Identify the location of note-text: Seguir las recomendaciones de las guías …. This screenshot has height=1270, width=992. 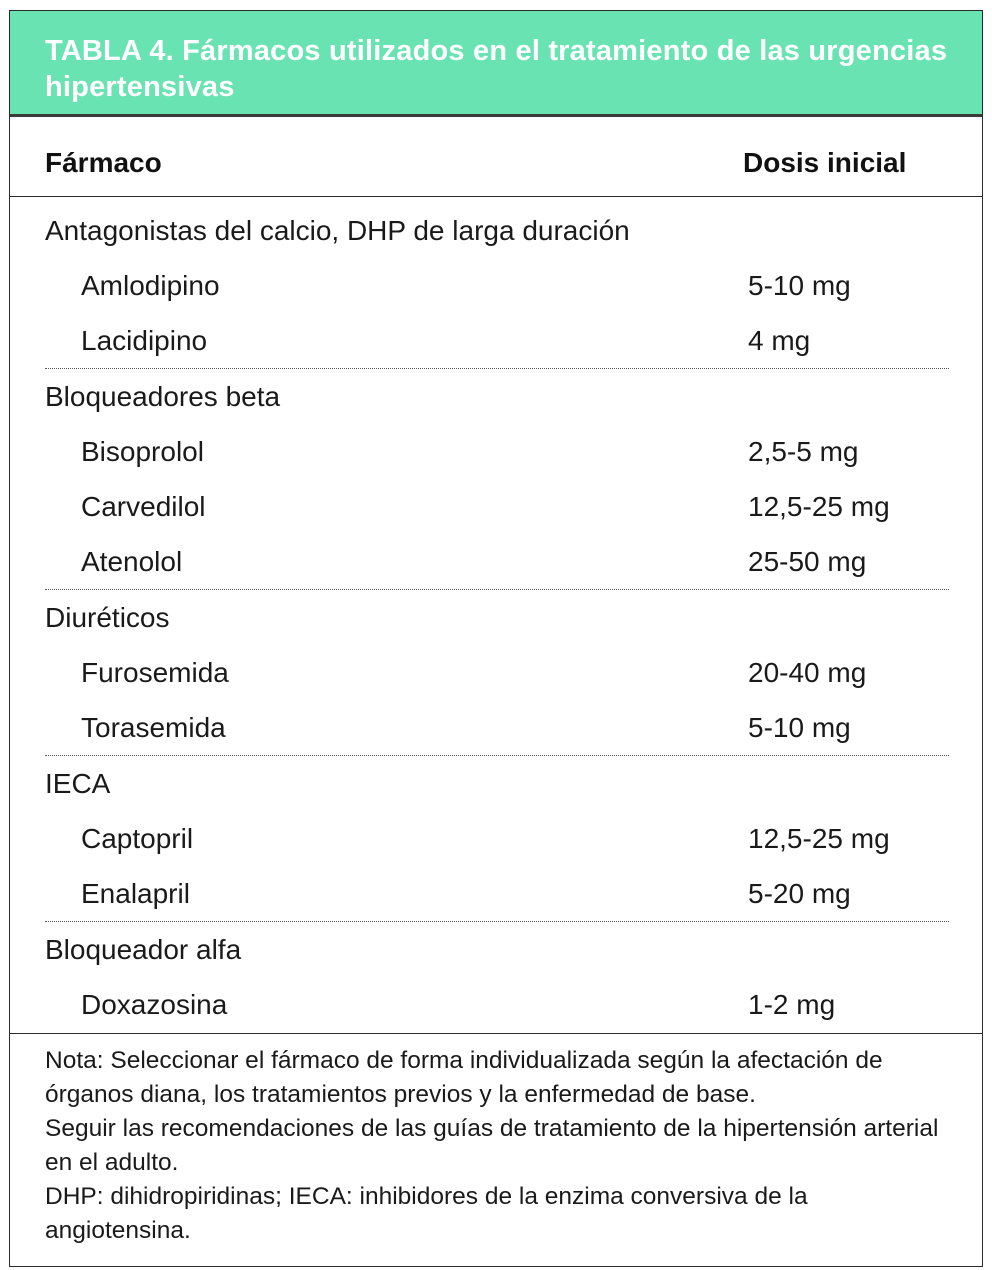
(492, 1145).